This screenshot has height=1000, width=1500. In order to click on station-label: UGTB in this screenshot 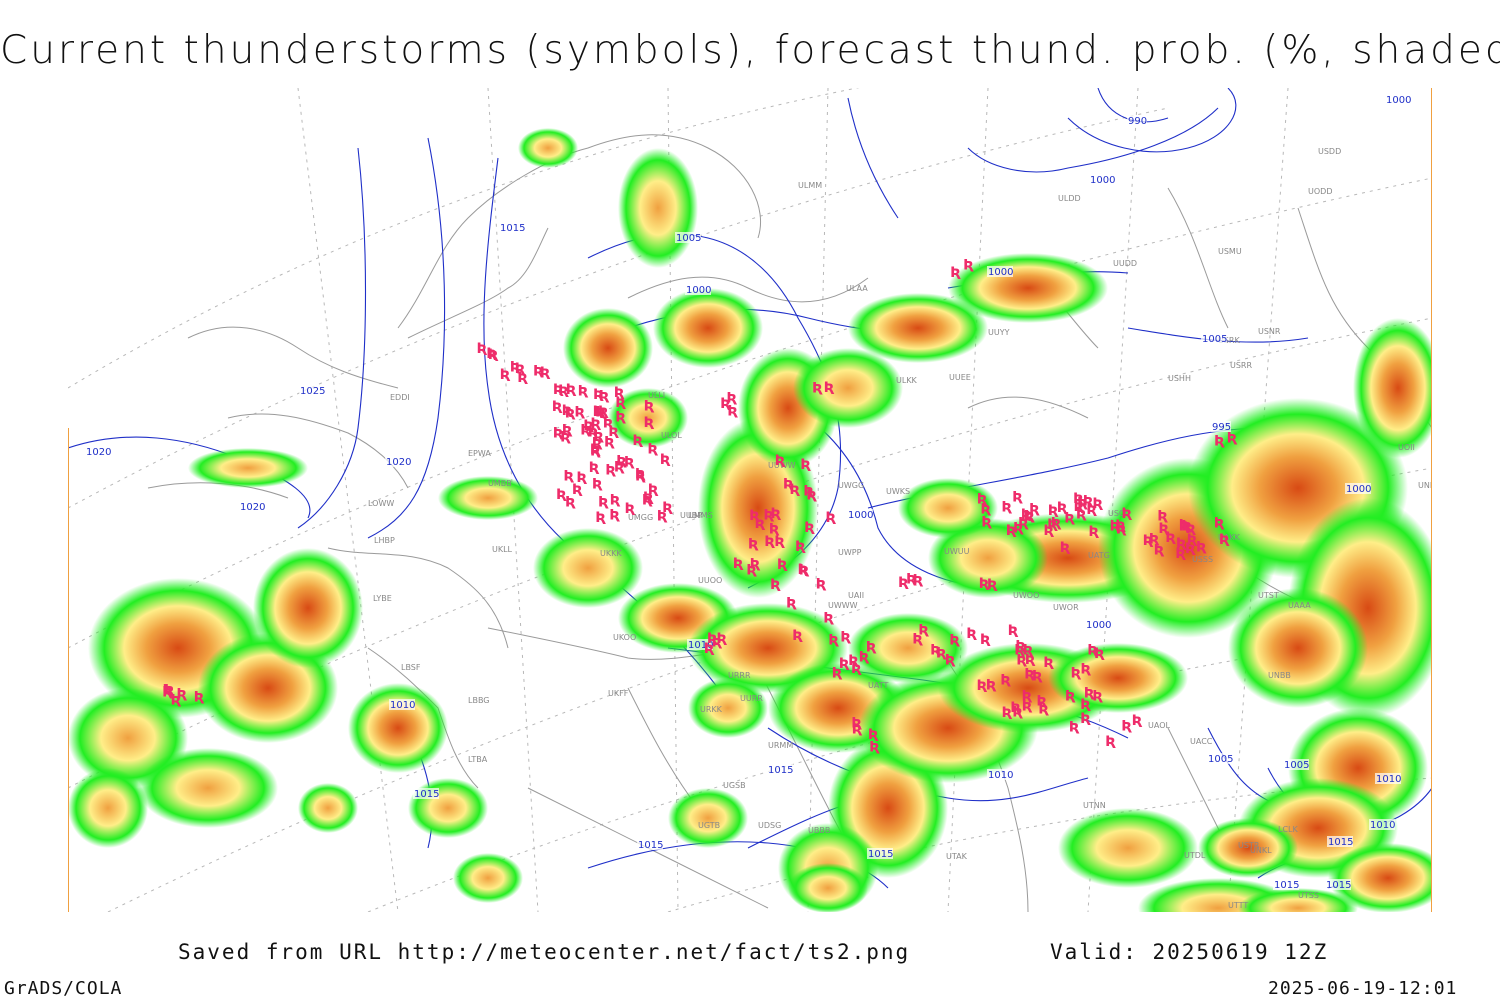, I will do `click(709, 825)`.